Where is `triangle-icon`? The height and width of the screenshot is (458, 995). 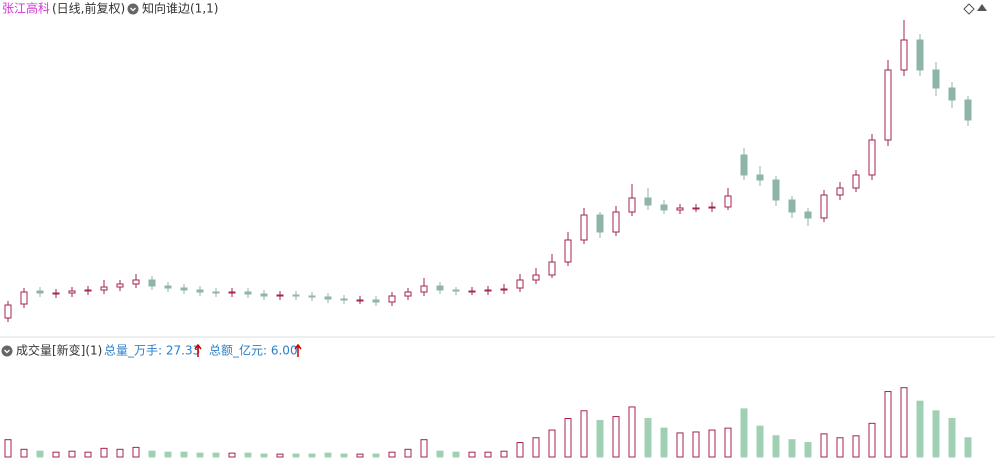 triangle-icon is located at coordinates (982, 7).